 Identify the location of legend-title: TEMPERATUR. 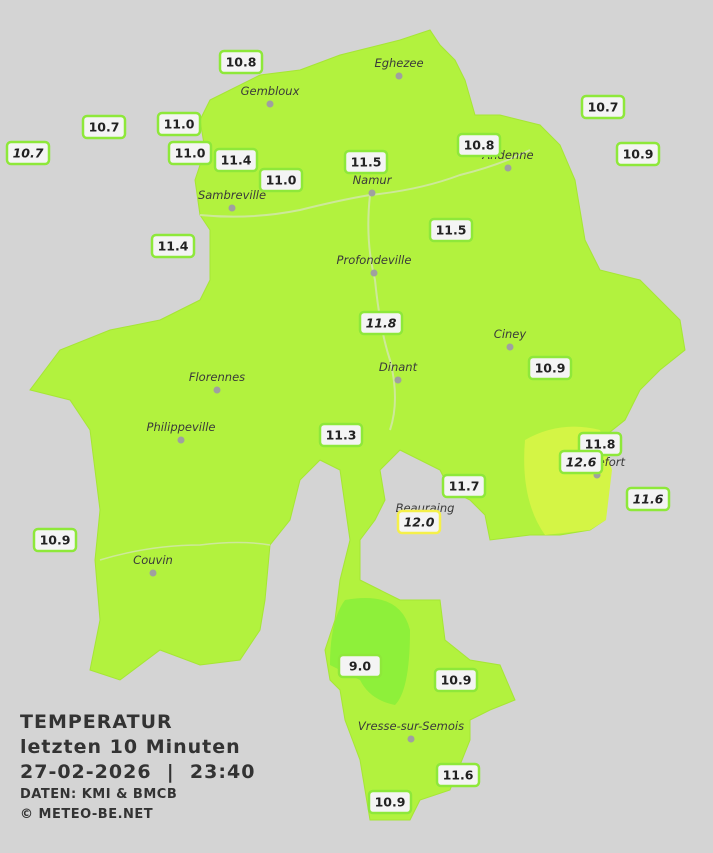
(96, 722).